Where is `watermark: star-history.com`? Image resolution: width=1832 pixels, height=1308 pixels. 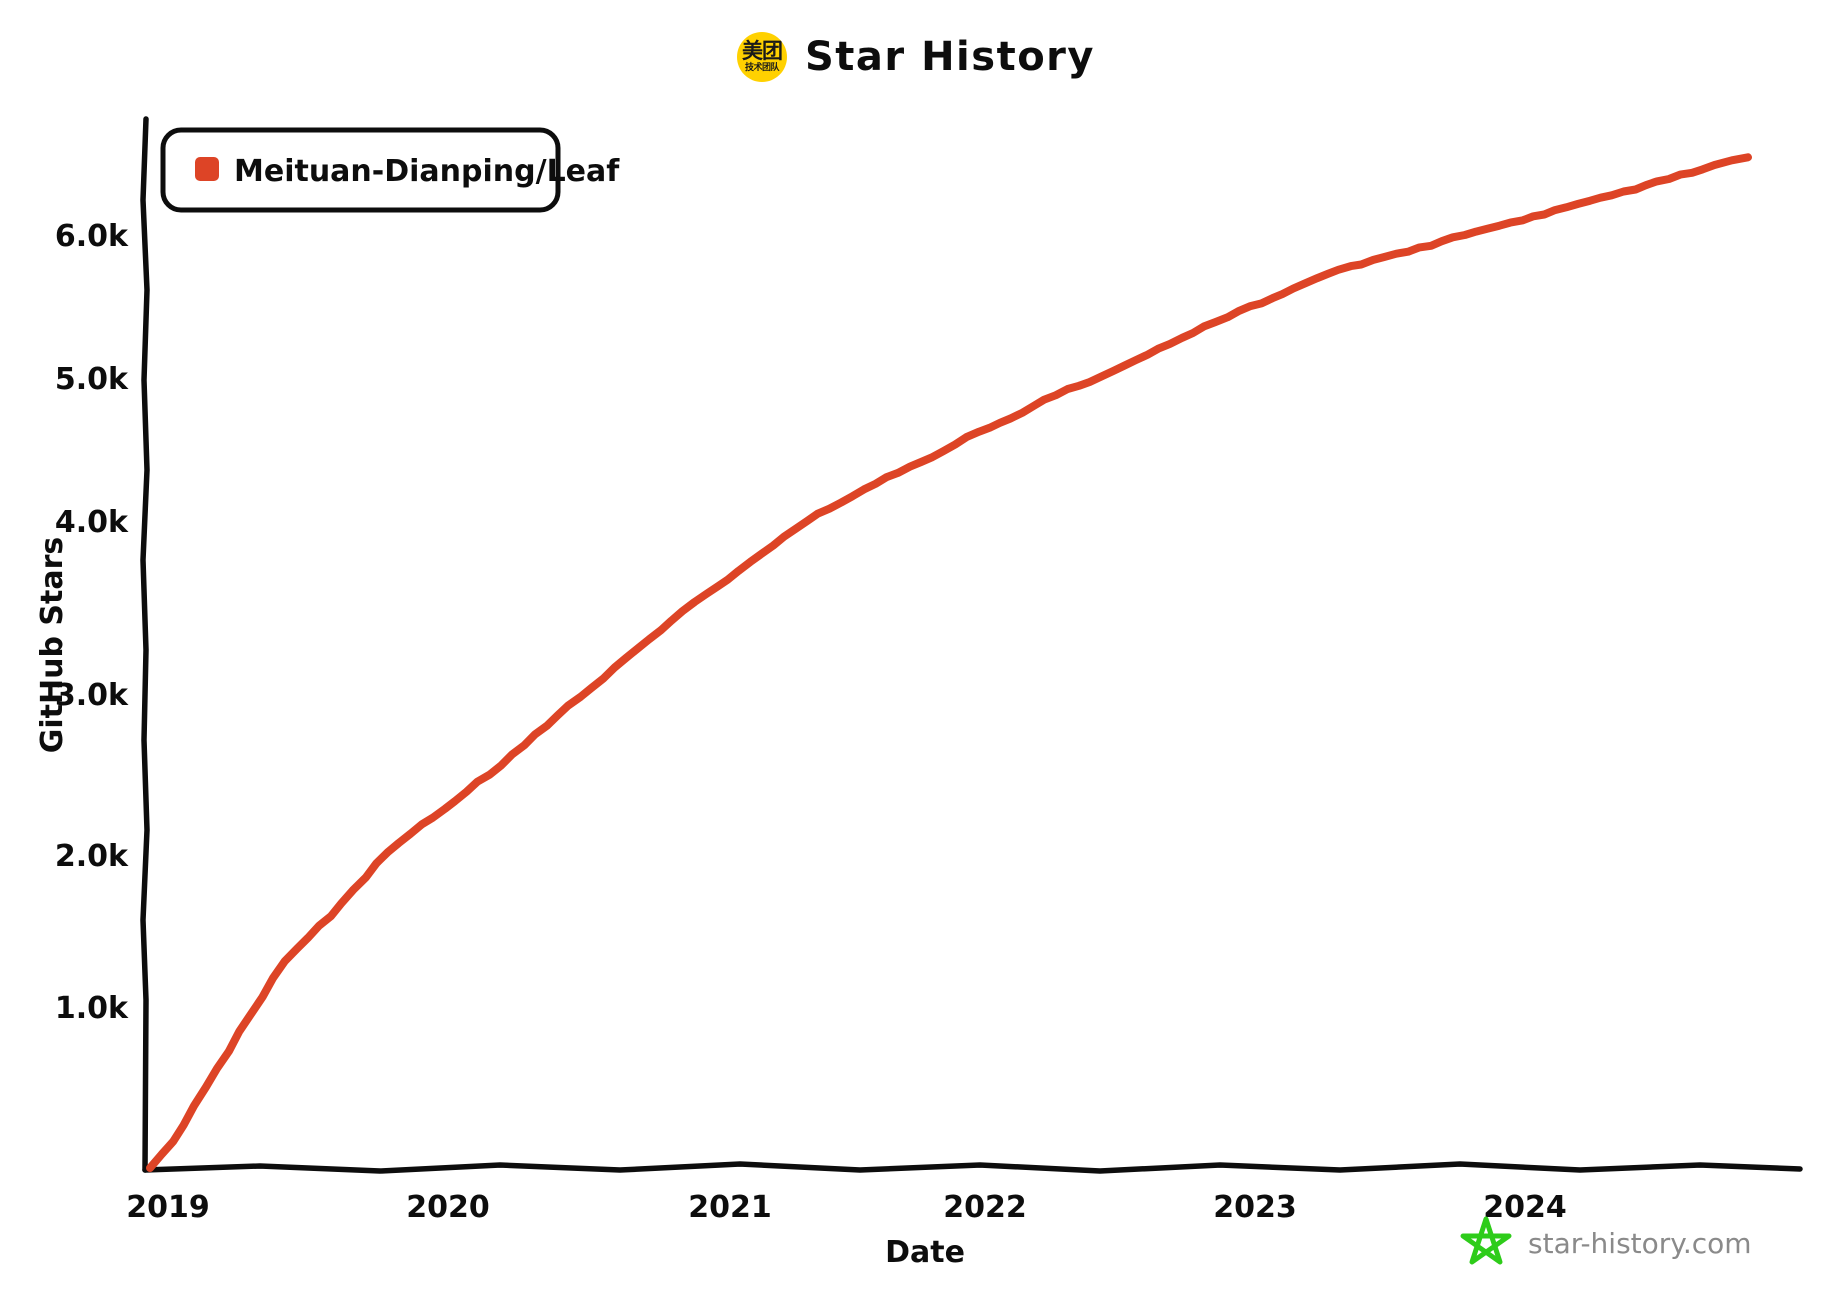
watermark: star-history.com is located at coordinates (1606, 1240).